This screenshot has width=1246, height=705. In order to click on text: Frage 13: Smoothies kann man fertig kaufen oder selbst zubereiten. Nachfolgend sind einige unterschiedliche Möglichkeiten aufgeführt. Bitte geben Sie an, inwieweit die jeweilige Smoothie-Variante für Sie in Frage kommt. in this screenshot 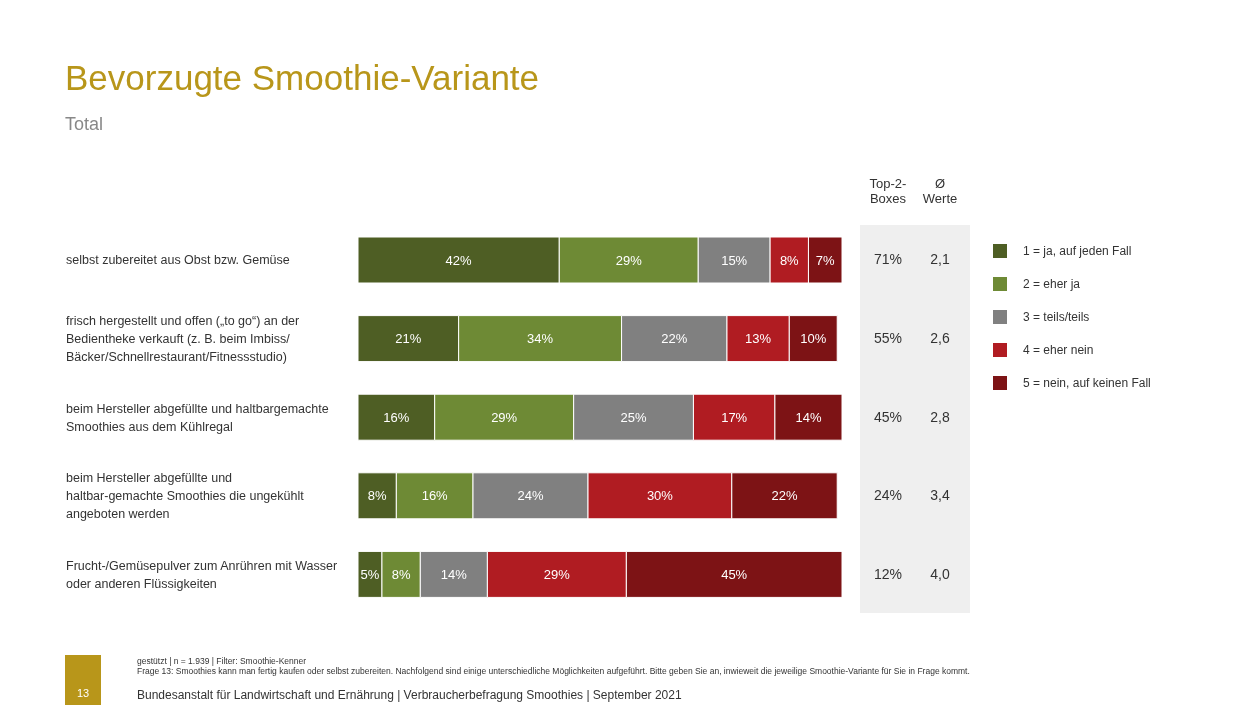, I will do `click(553, 671)`.